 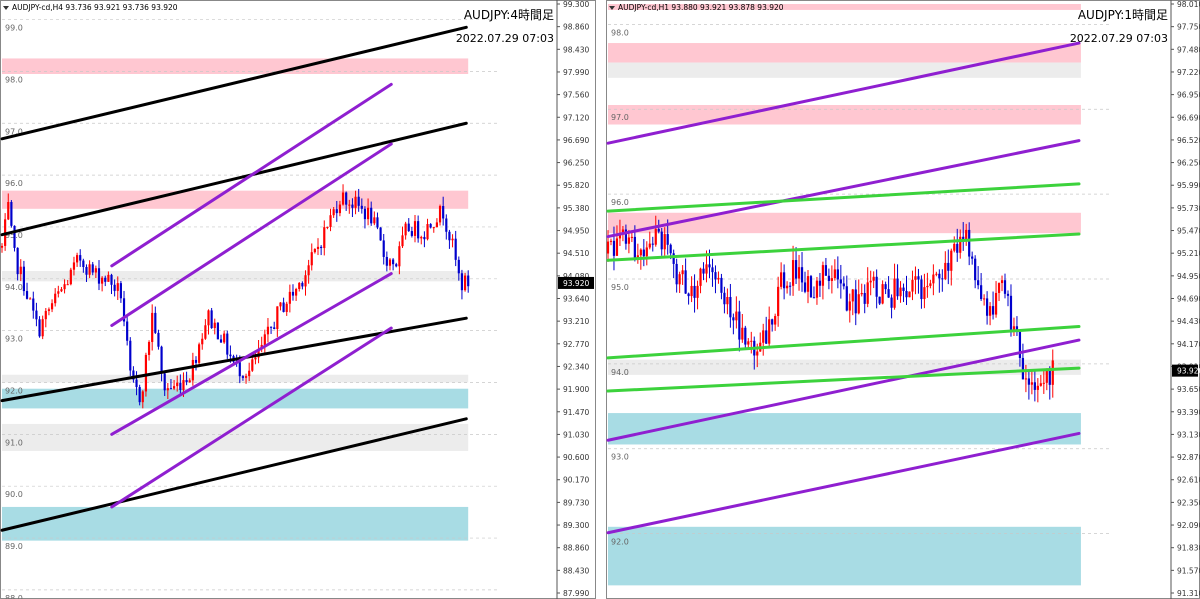 What do you see at coordinates (1188, 457) in the screenshot?
I see `price-tick-label: 92.870` at bounding box center [1188, 457].